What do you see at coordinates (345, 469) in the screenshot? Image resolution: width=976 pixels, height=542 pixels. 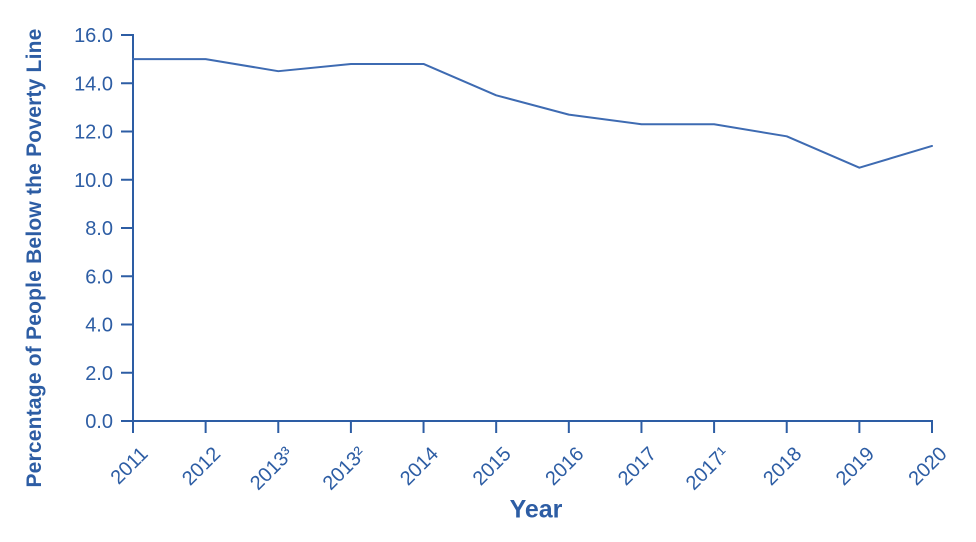 I see `x-tick-label: 2013²` at bounding box center [345, 469].